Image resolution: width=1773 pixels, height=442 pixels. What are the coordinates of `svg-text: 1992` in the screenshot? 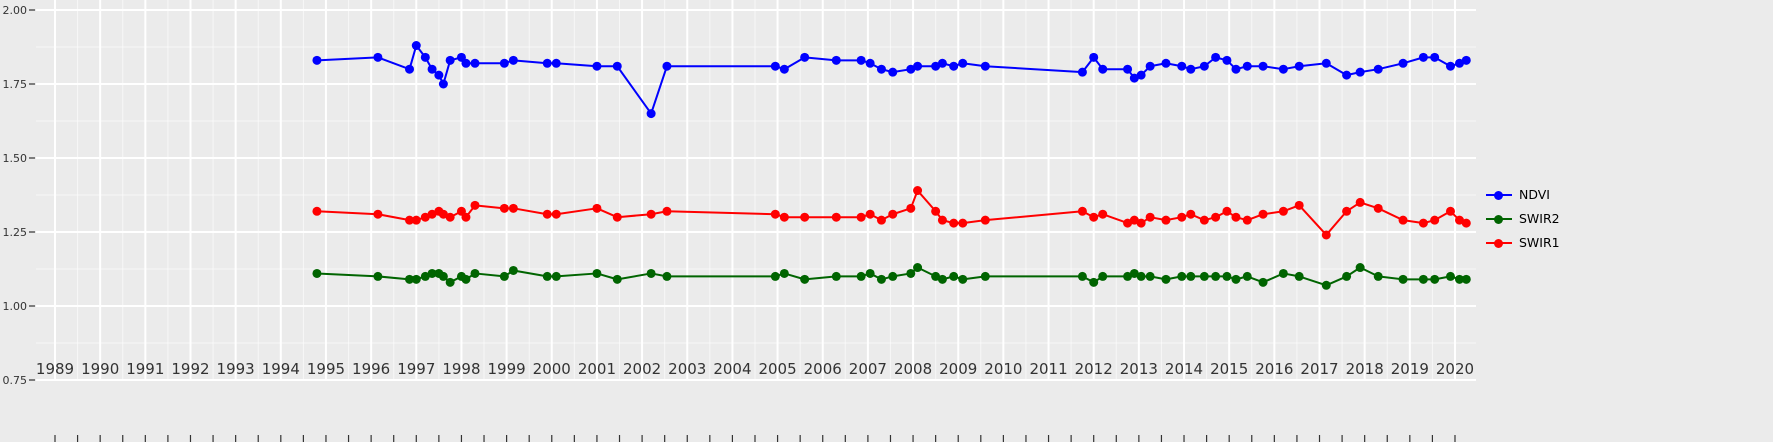 It's located at (190, 369).